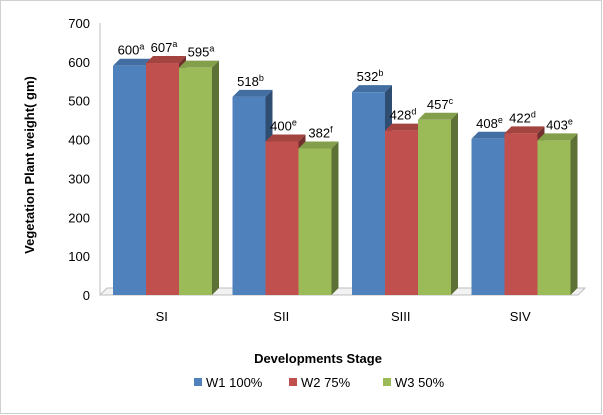 The height and width of the screenshot is (415, 603). Describe the element at coordinates (318, 358) in the screenshot. I see `x-axis-title: Developments Stage` at that location.